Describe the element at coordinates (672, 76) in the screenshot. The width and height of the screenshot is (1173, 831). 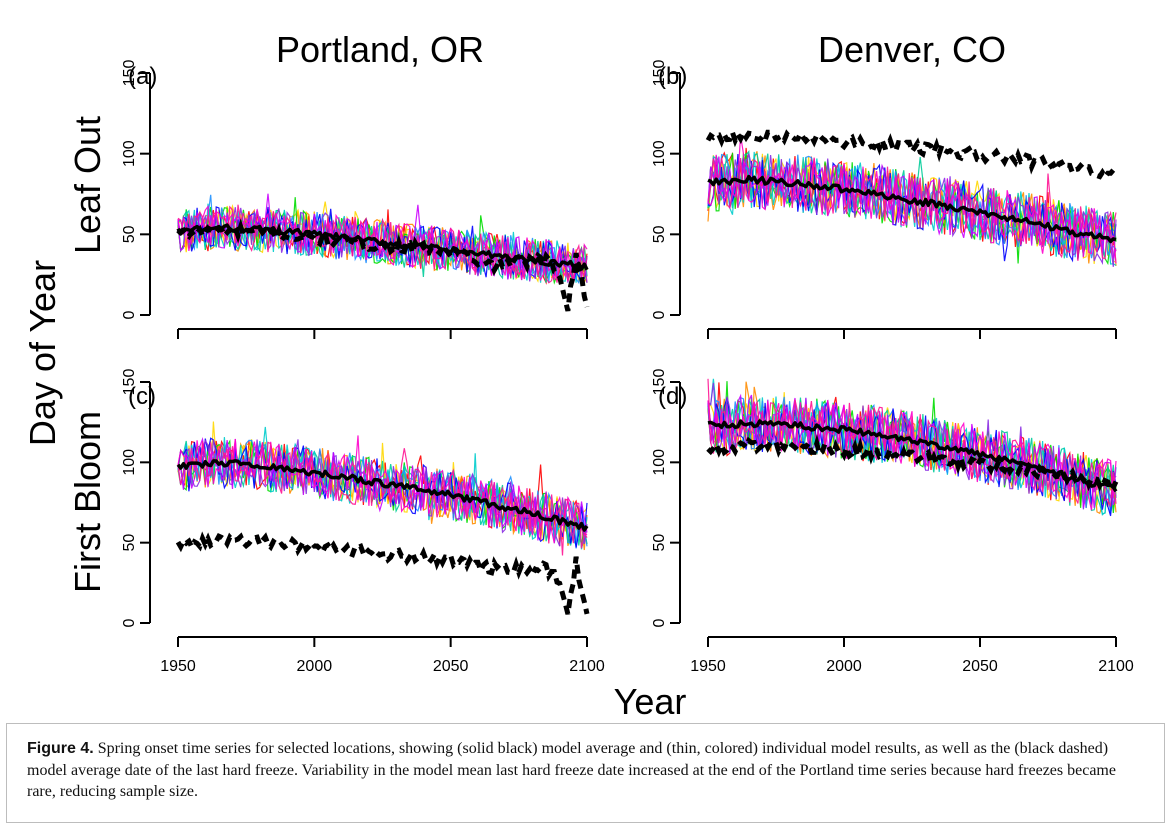
I see `panel-label: (b)` at that location.